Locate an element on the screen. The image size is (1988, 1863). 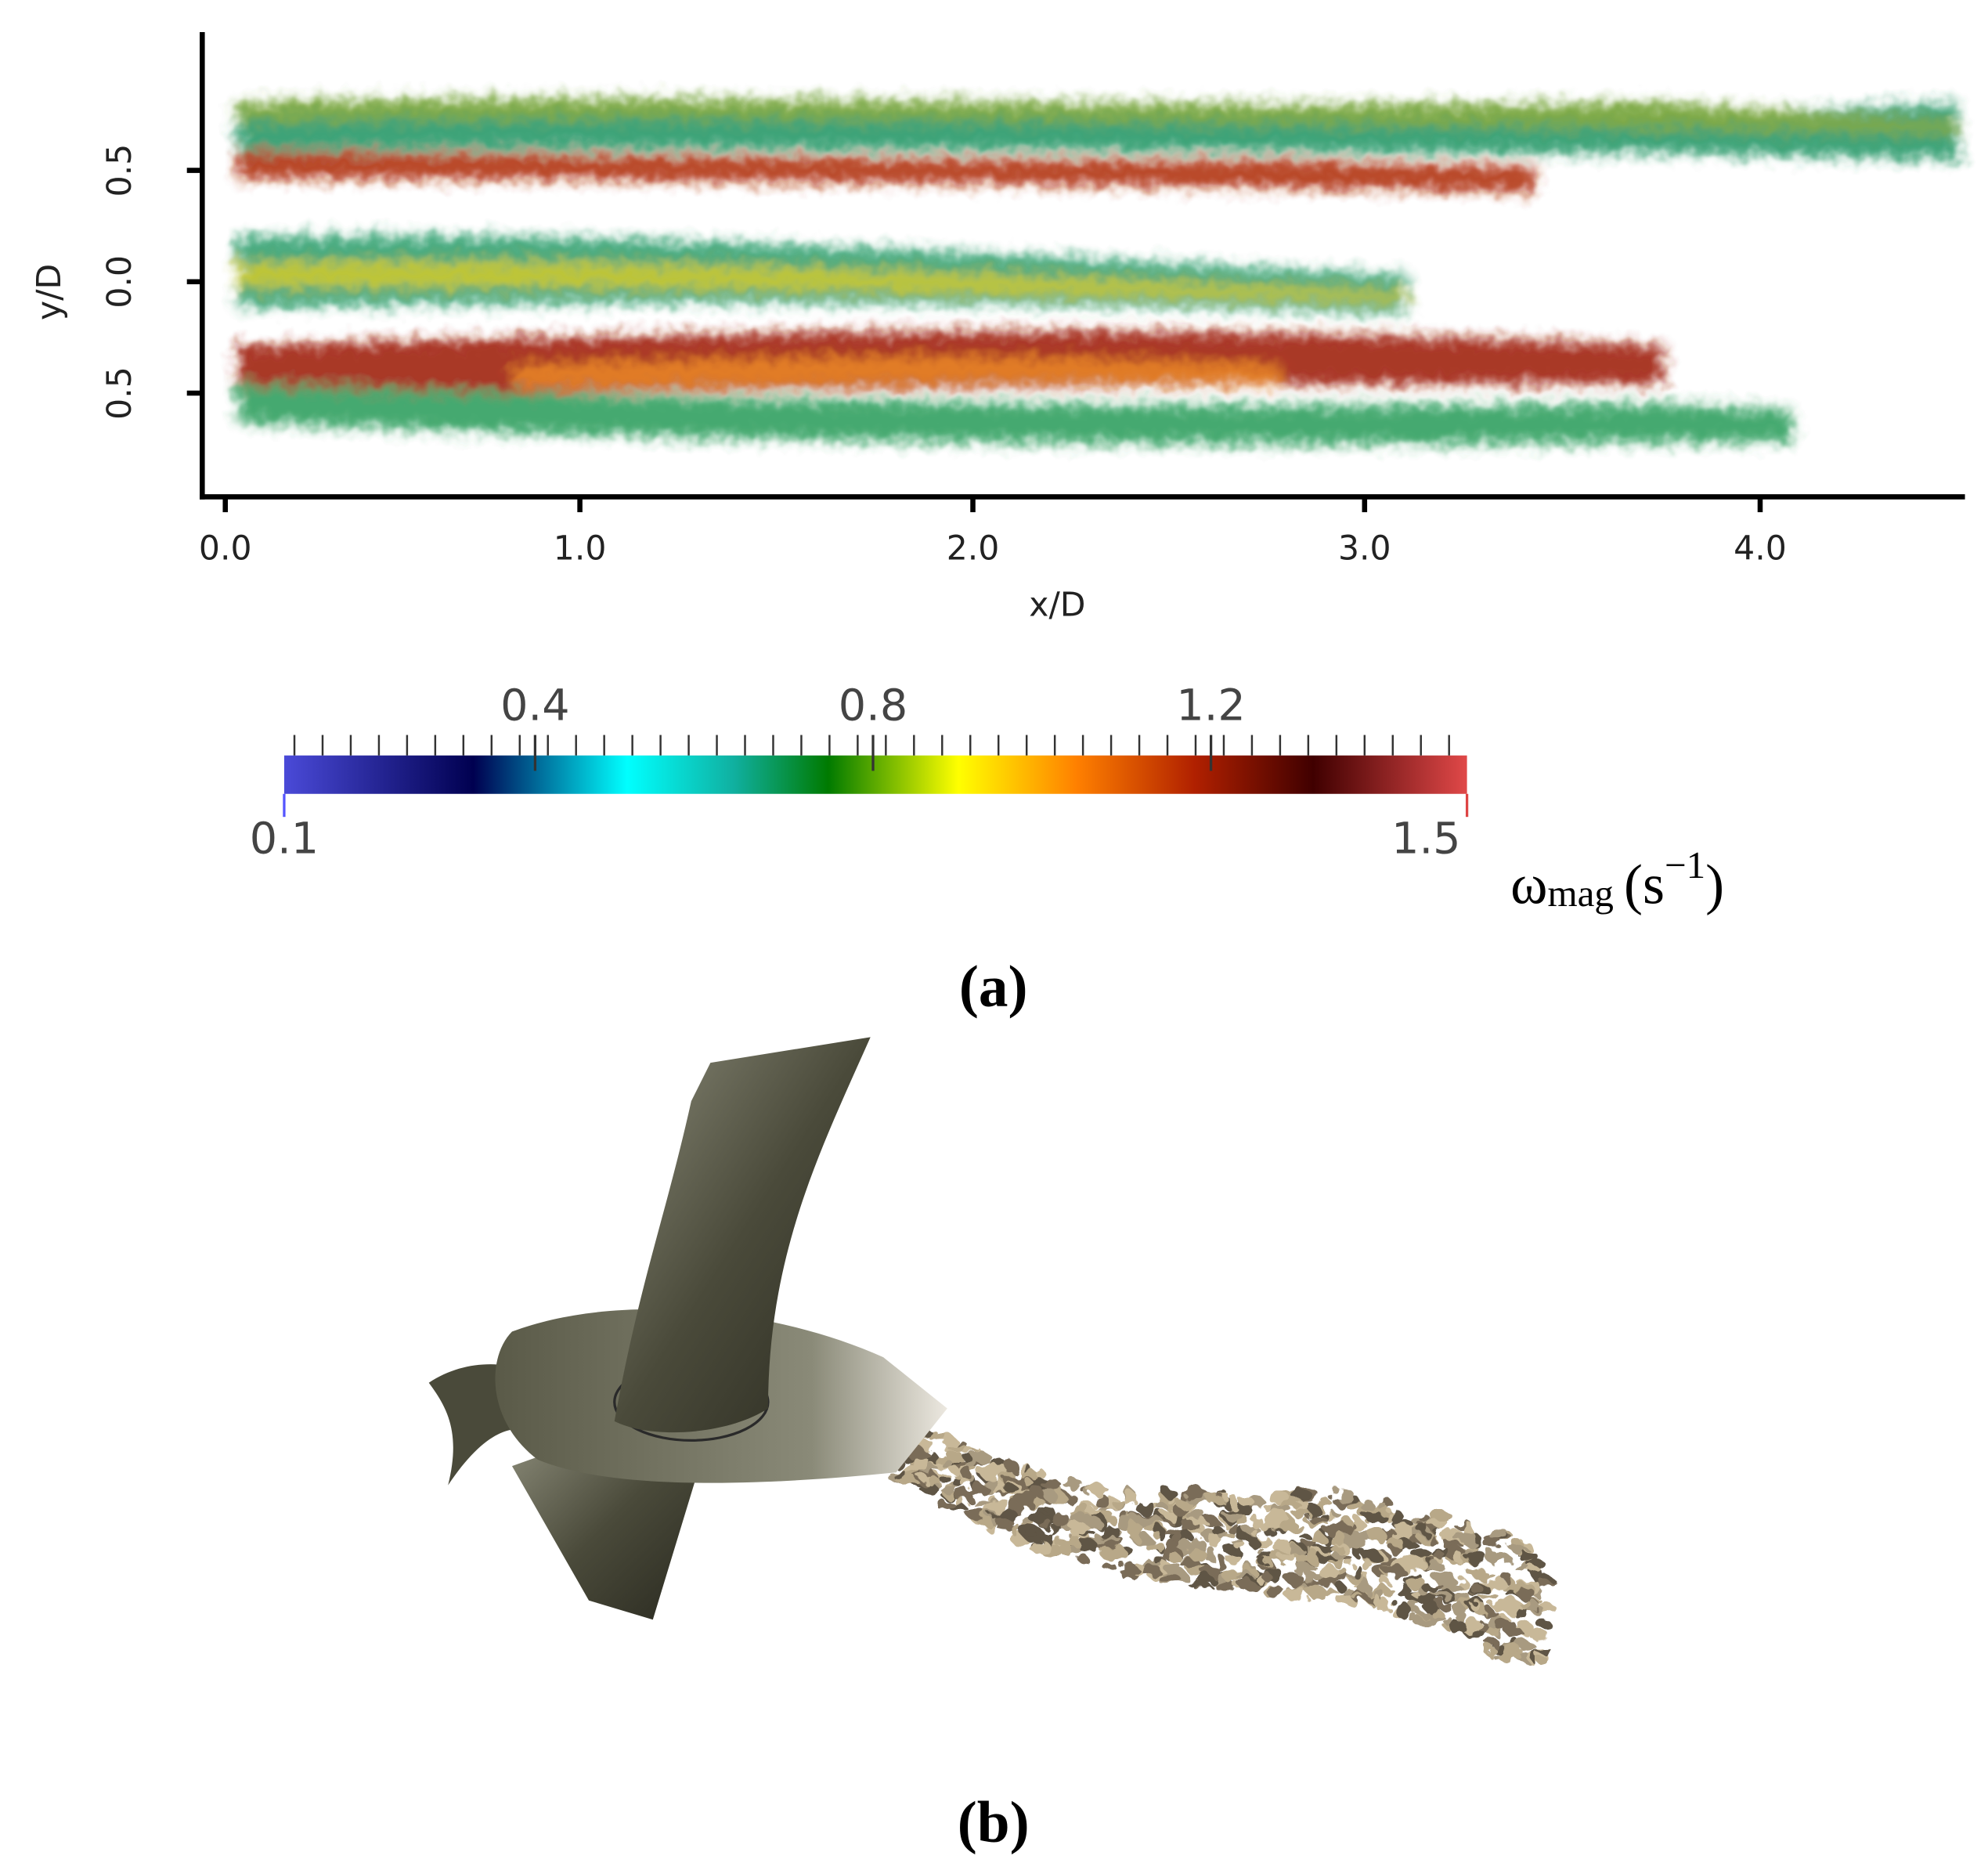
x-tick-label: 1.0 is located at coordinates (580, 549).